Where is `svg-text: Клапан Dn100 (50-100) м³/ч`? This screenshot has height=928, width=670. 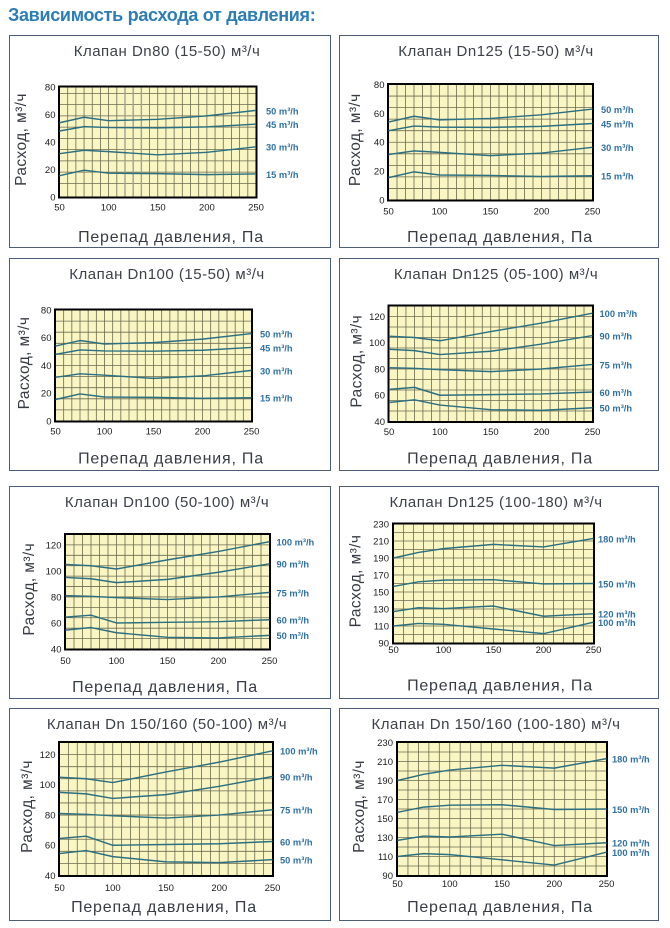 svg-text: Клапан Dn100 (50-100) м³/ч is located at coordinates (167, 502).